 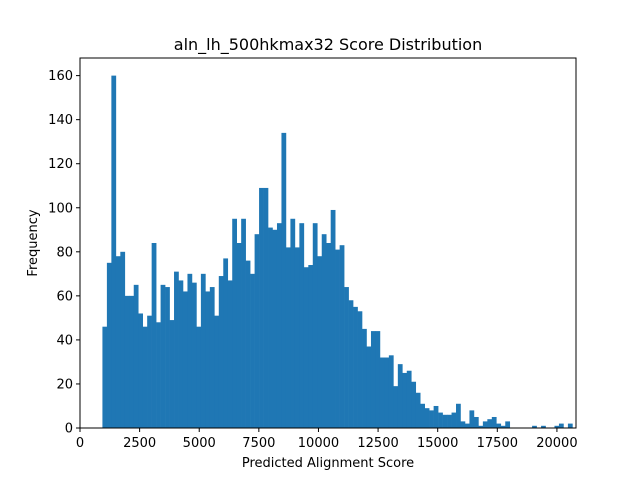 I want to click on x-tick-label: 17500, so click(x=497, y=443).